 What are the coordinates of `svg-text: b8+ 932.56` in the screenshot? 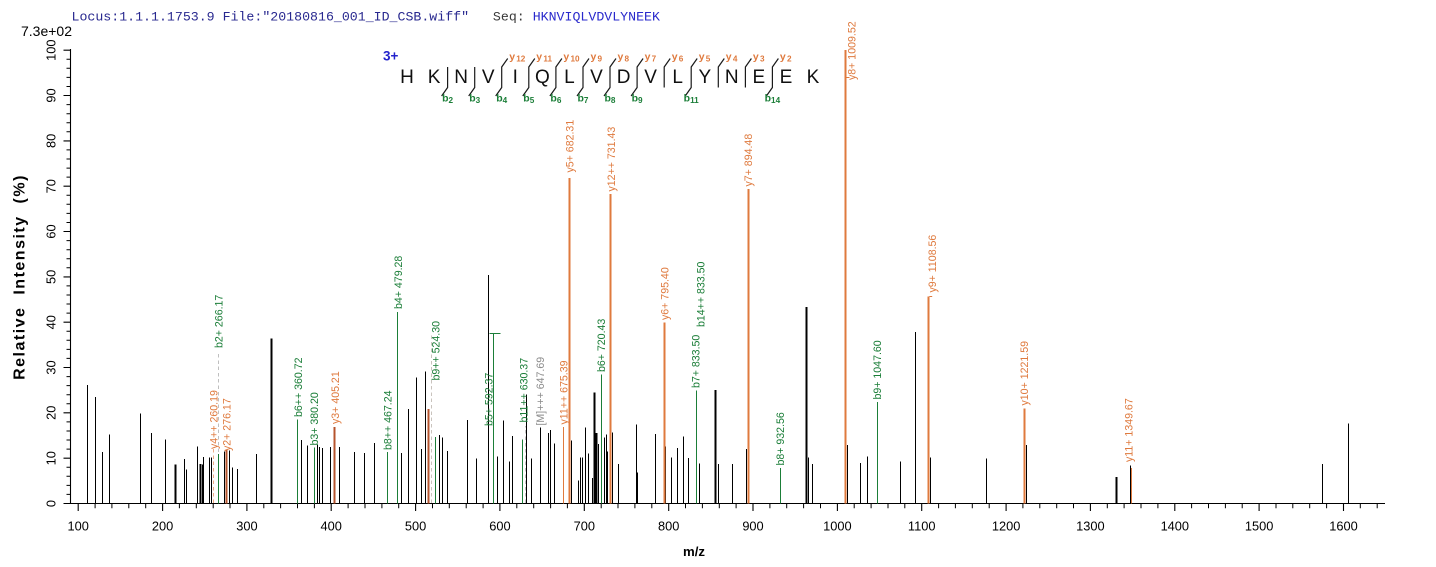 It's located at (781, 438).